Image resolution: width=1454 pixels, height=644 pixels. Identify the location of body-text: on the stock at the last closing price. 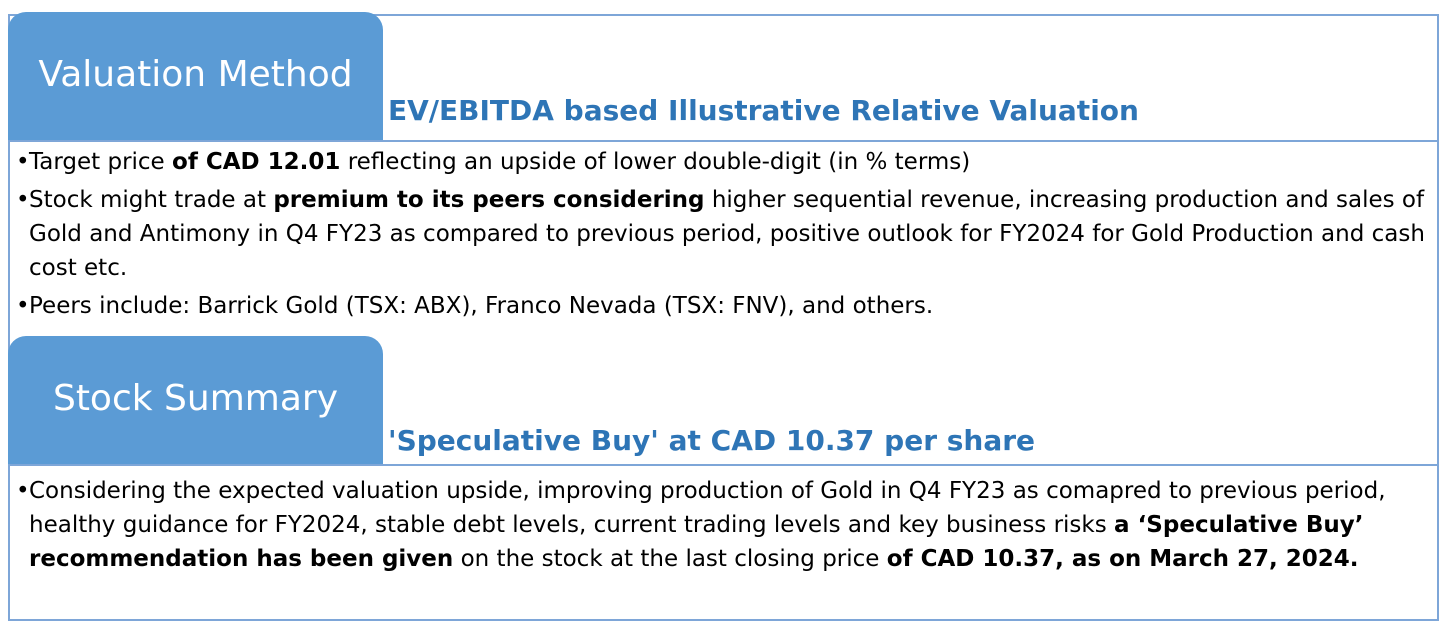
(670, 559).